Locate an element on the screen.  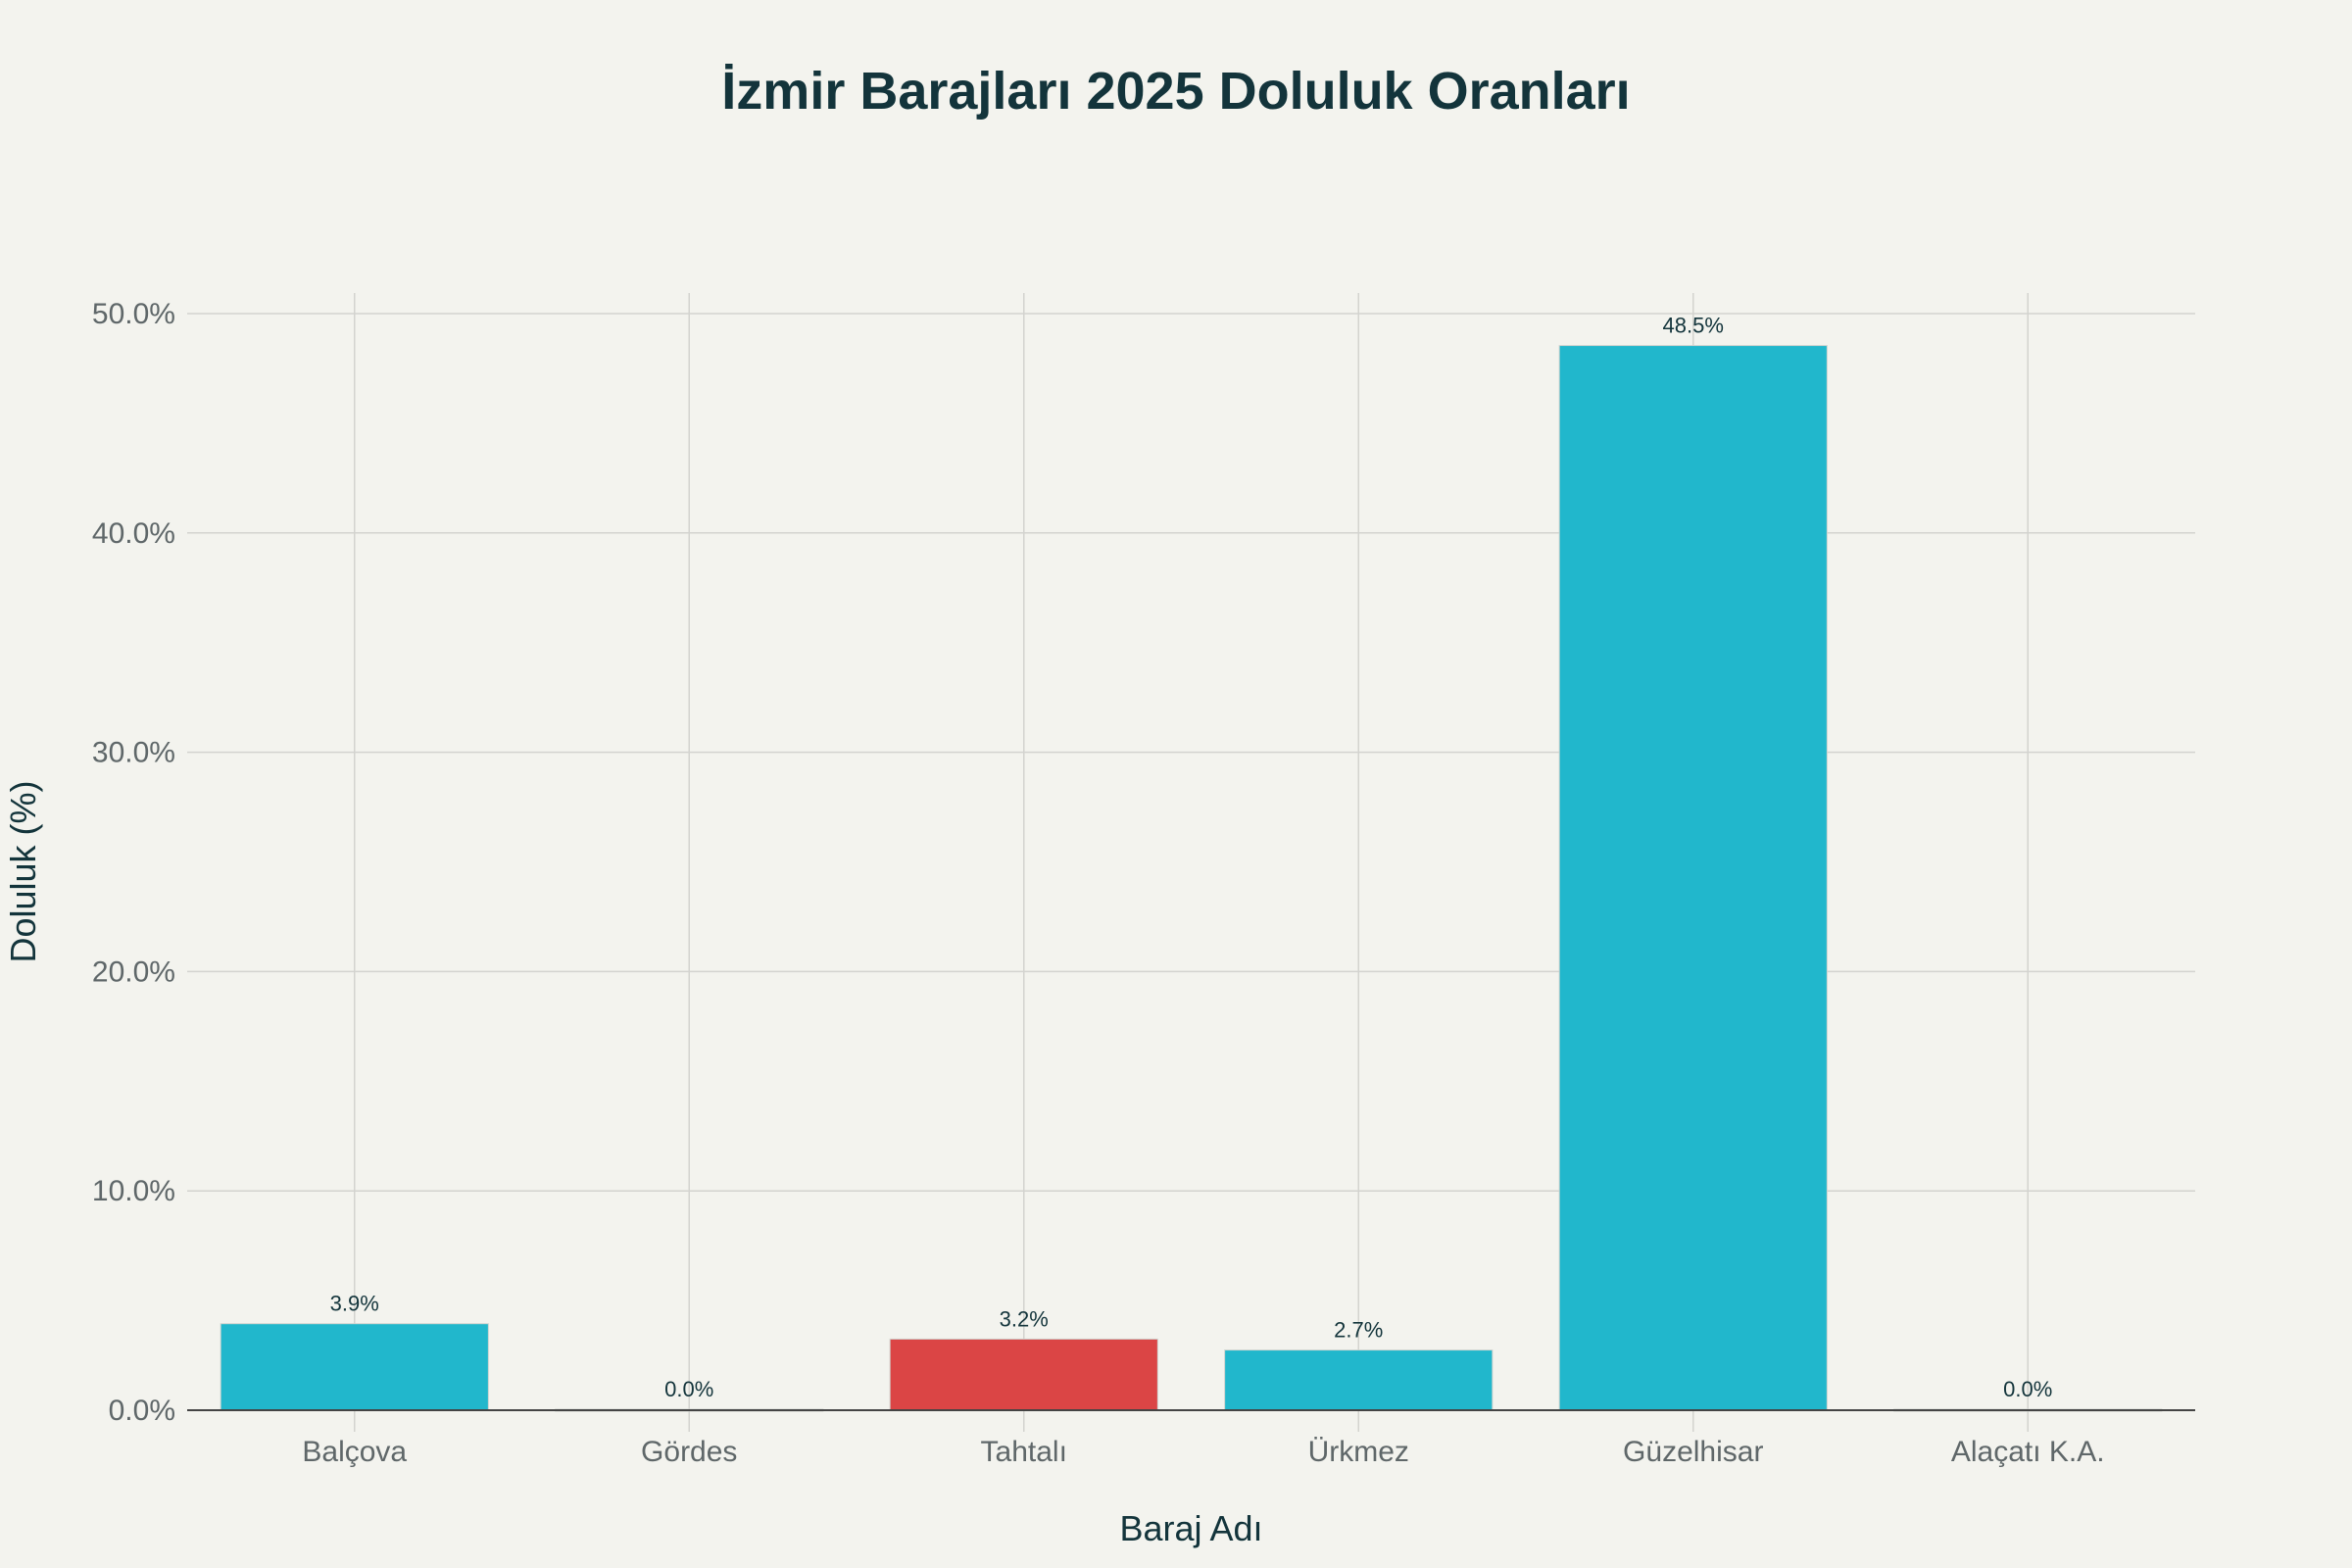
y-tick-label: 10.0% is located at coordinates (133, 1191).